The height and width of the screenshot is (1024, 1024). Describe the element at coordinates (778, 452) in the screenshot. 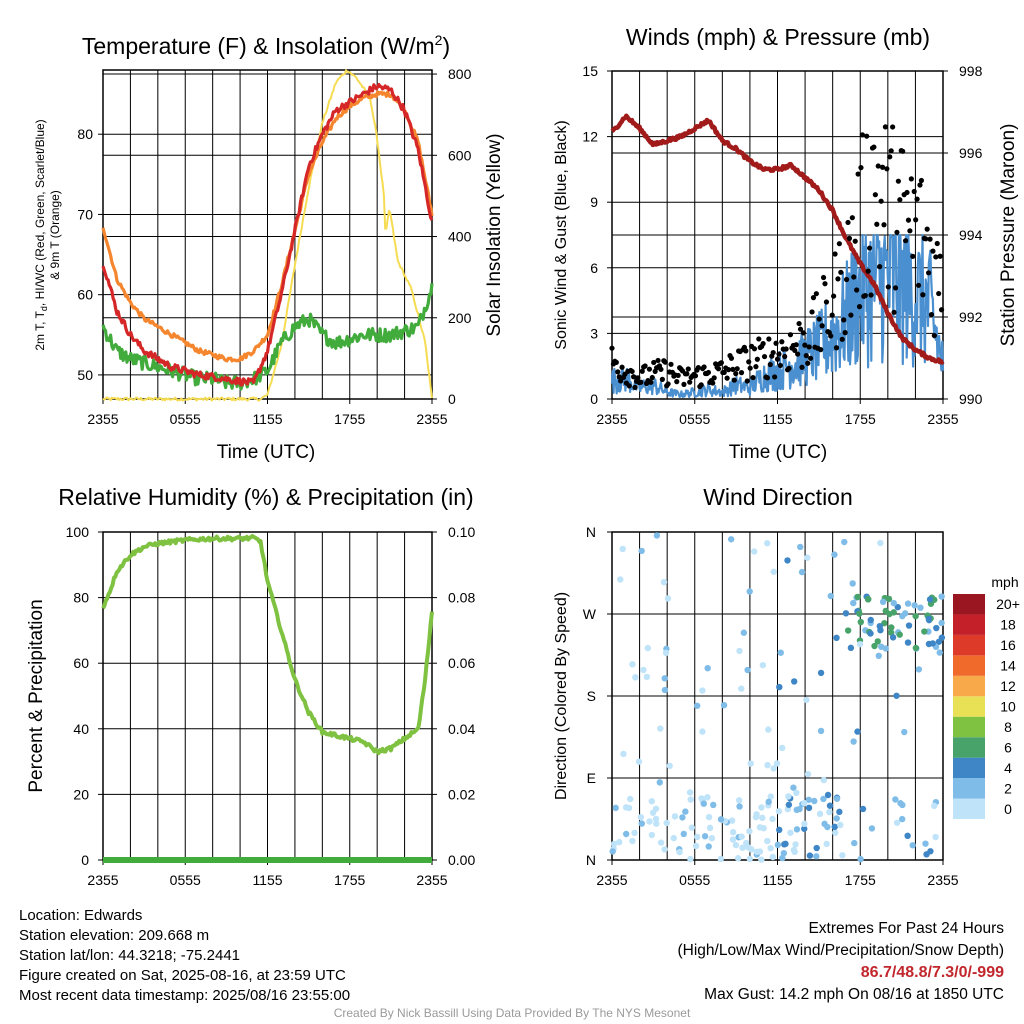

I see `winds-xlabel: Time (UTC)` at that location.